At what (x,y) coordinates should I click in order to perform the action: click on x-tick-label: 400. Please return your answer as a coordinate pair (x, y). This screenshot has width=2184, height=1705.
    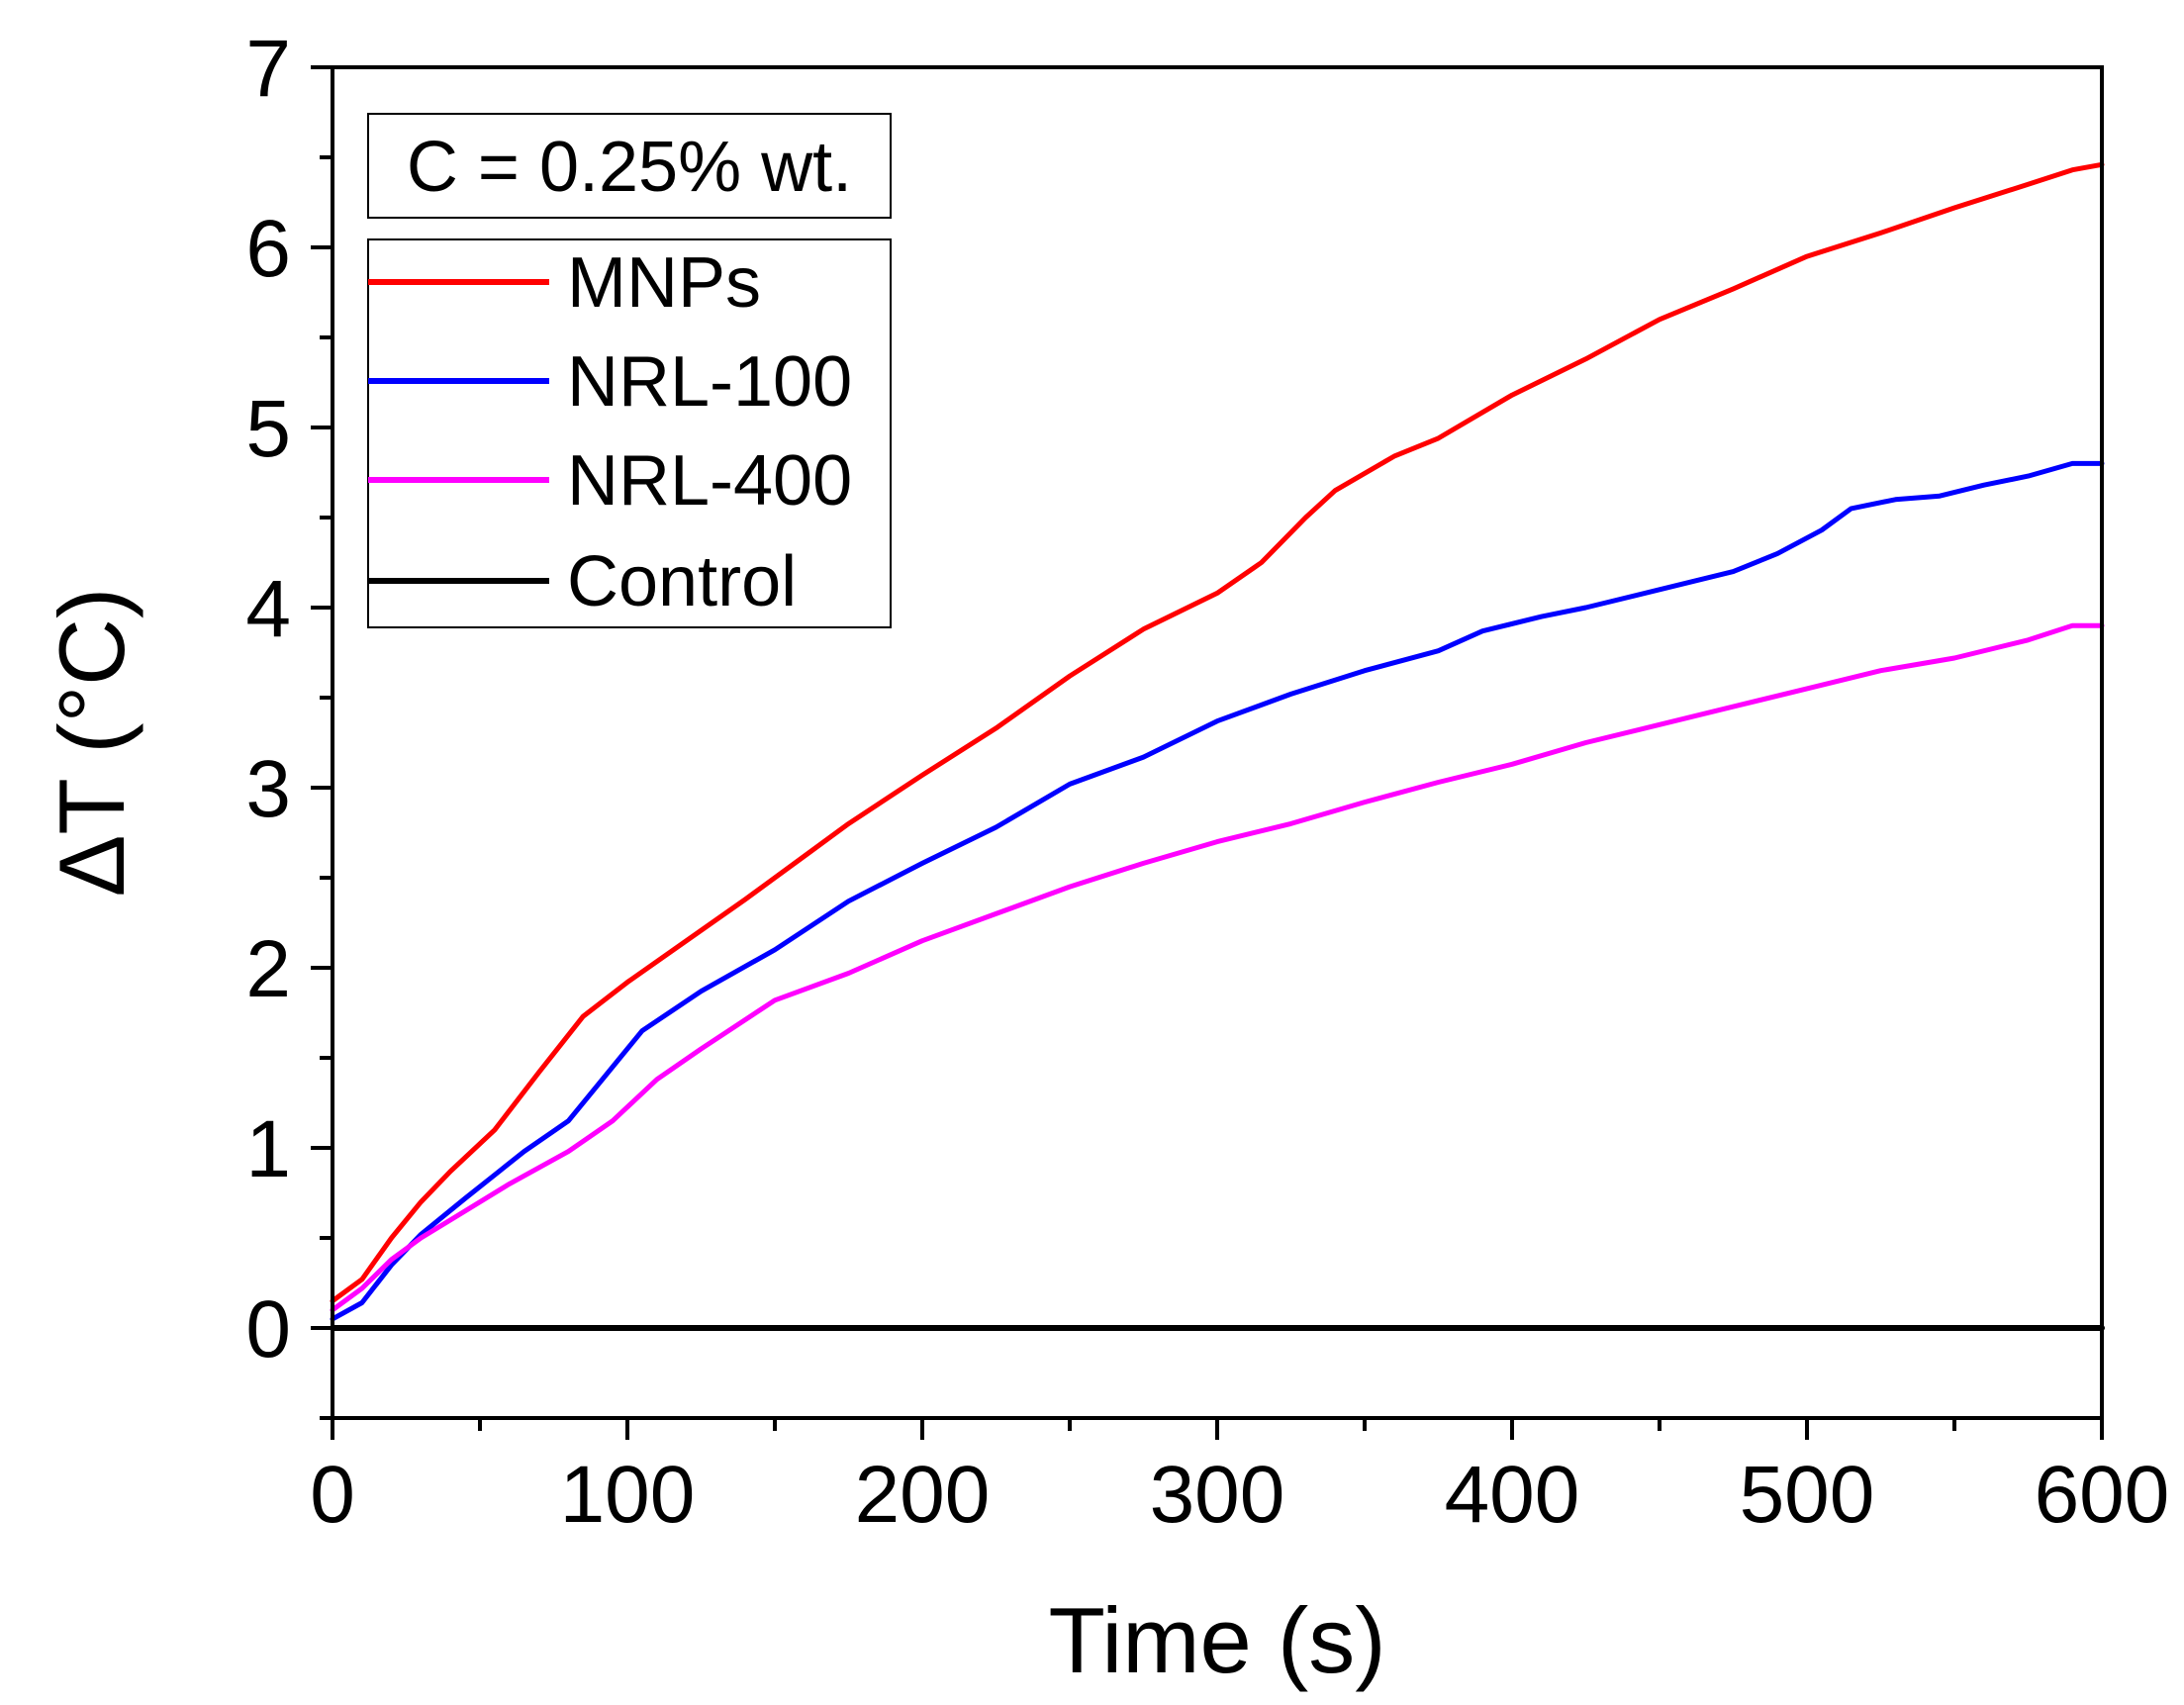
    Looking at the image, I should click on (1512, 1495).